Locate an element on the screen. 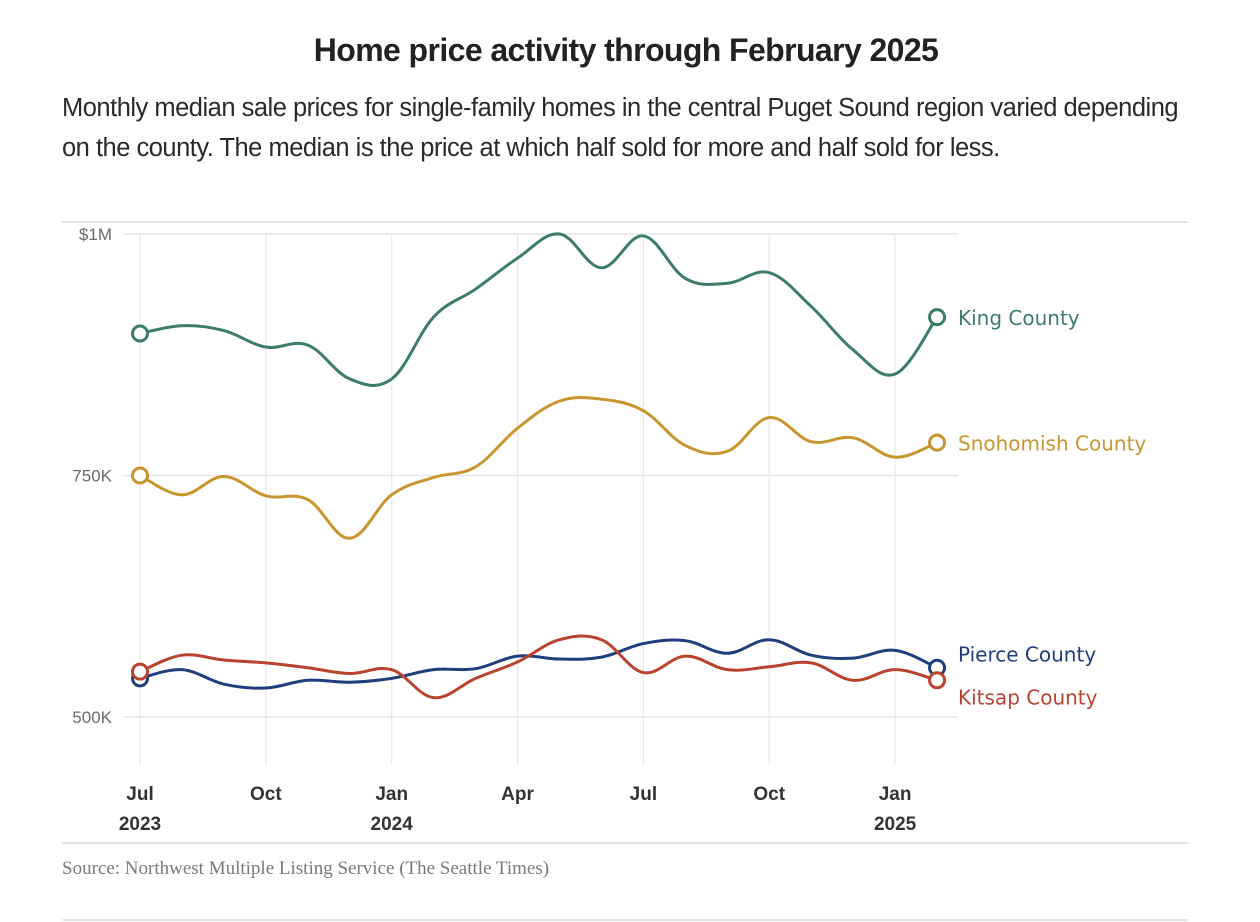 Image resolution: width=1260 pixels, height=922 pixels. snohomish-county-label: Snohomish County is located at coordinates (1052, 444).